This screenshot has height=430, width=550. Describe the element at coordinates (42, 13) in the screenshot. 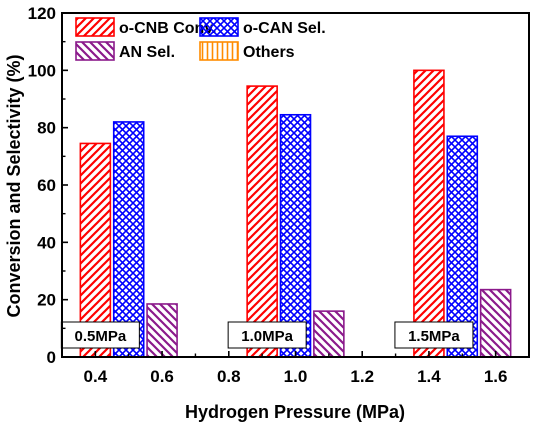

I see `y-tick-label: 120` at that location.